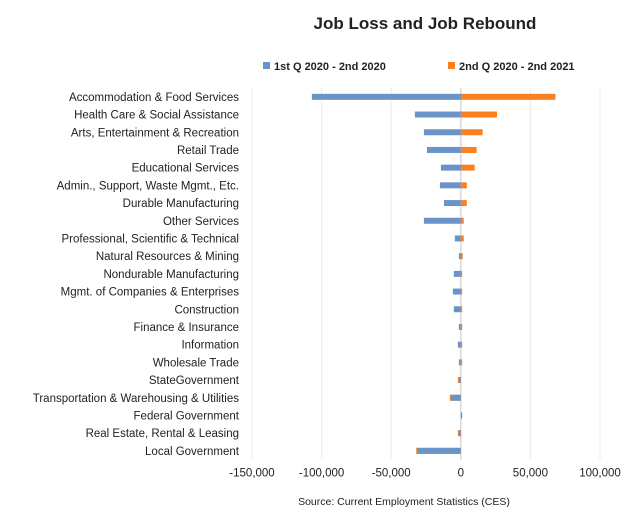 This screenshot has height=522, width=639. I want to click on category-label: Construction, so click(206, 310).